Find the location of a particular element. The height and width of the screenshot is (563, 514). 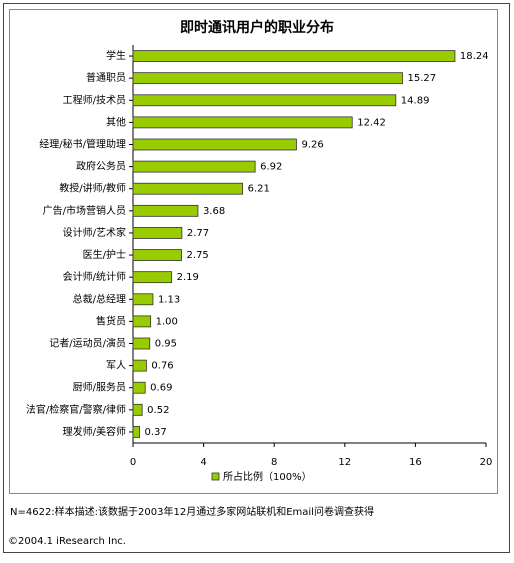

x-tick-label: 8 is located at coordinates (274, 462).